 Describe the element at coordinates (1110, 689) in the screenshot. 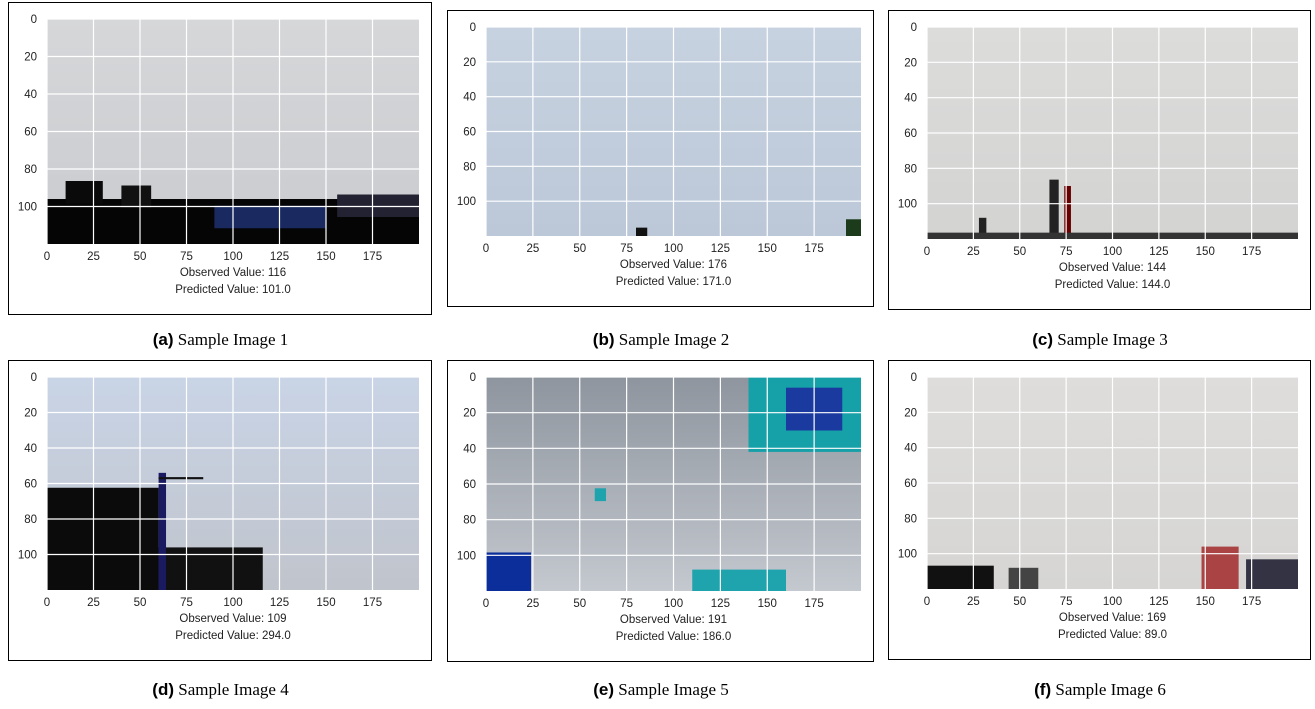

I see `caption-text: Sample Image 6` at that location.